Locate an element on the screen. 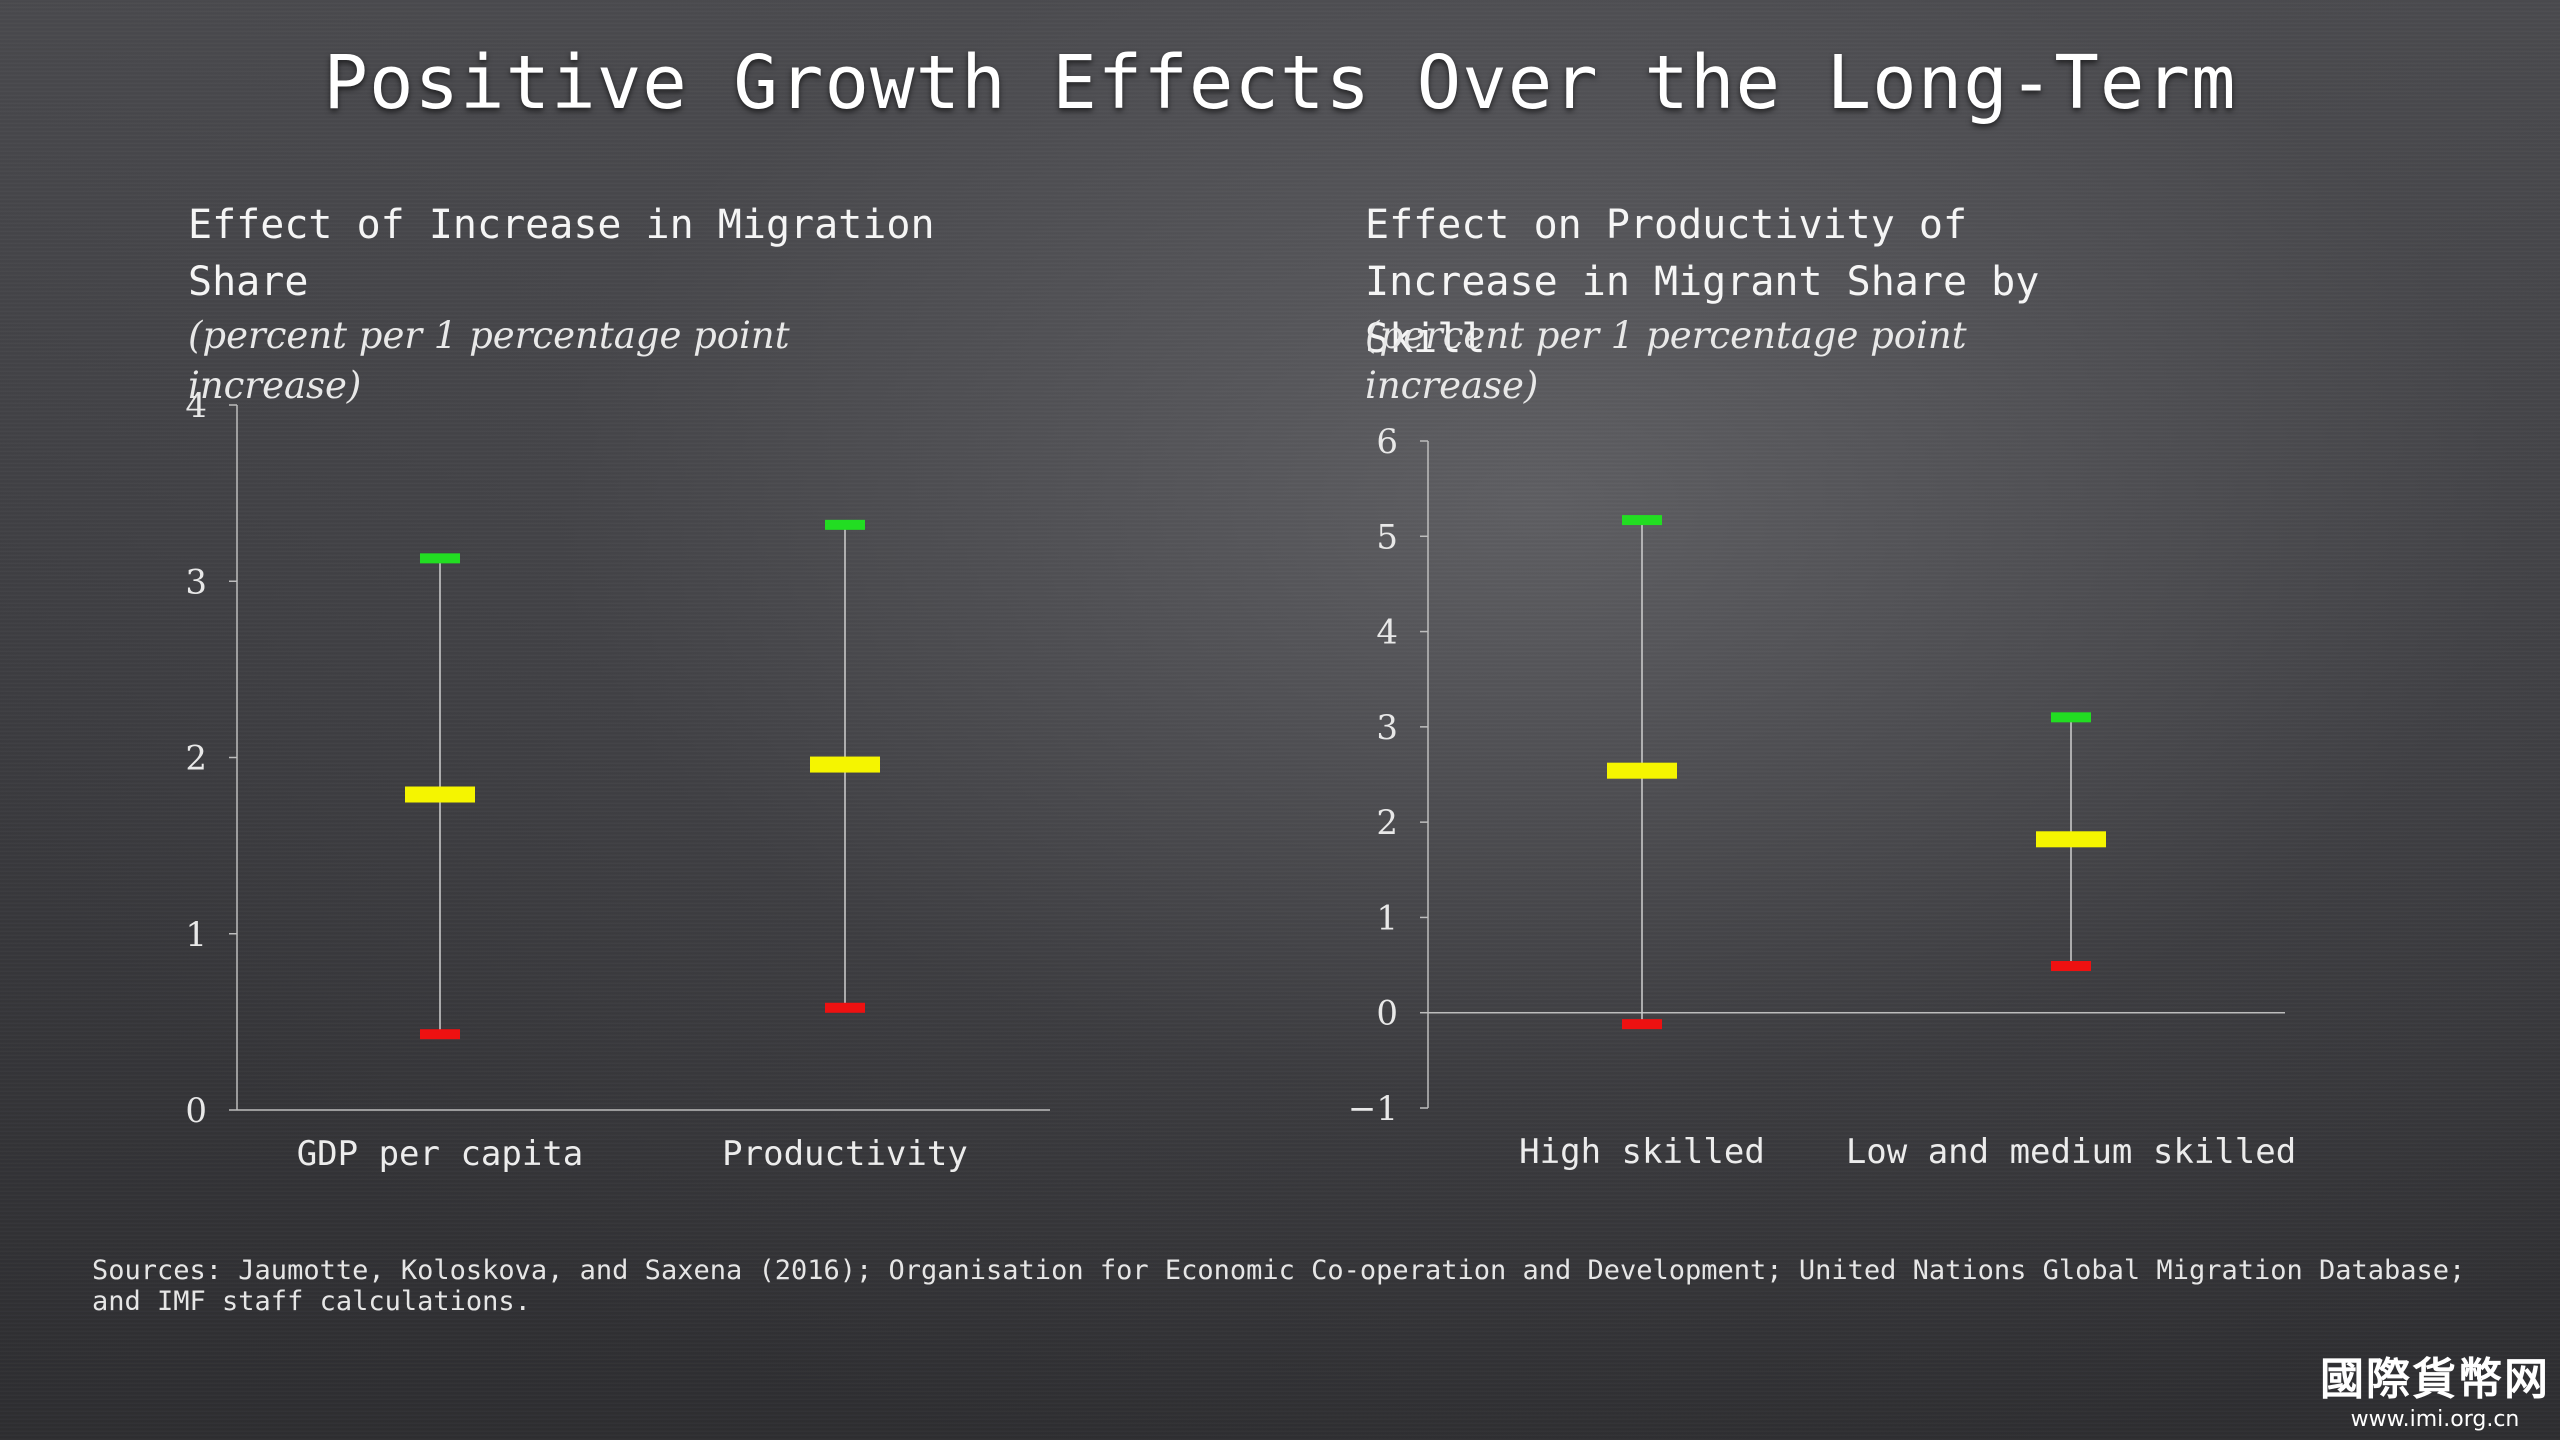 Image resolution: width=2560 pixels, height=1440 pixels. y-tick-label: 3 is located at coordinates (196, 582).